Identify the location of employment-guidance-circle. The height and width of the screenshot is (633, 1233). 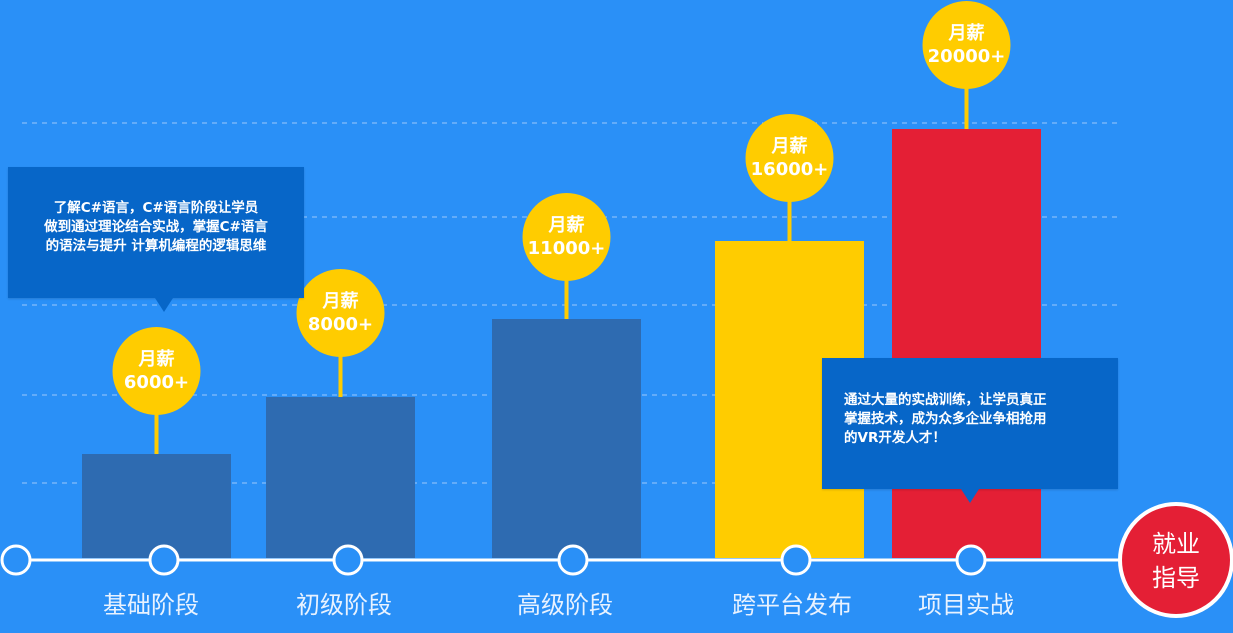
(1175, 560).